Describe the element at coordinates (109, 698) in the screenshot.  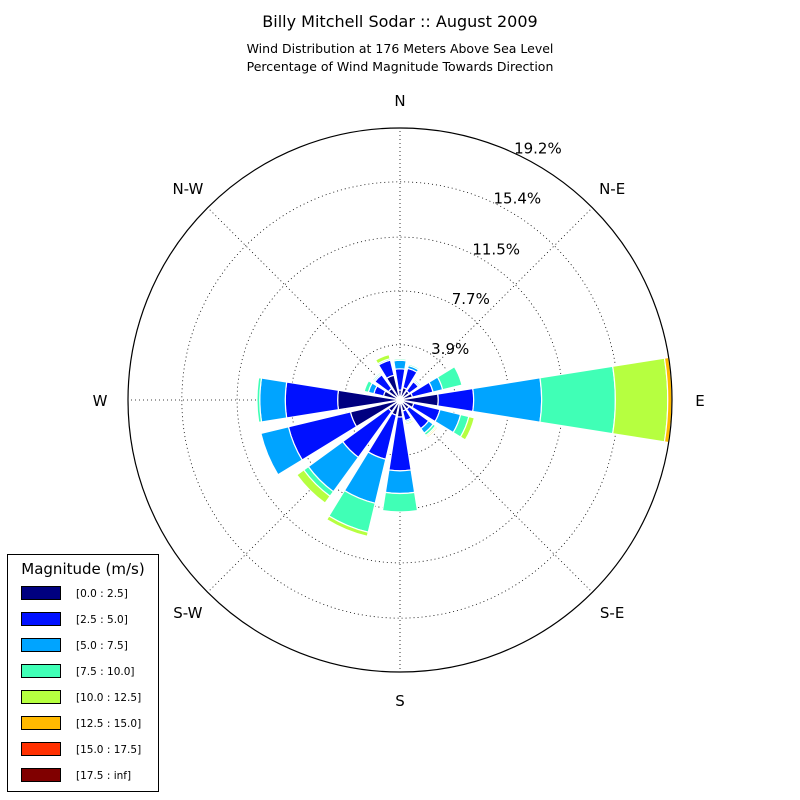
I see `legend-label: [10.0 : 12.5]` at that location.